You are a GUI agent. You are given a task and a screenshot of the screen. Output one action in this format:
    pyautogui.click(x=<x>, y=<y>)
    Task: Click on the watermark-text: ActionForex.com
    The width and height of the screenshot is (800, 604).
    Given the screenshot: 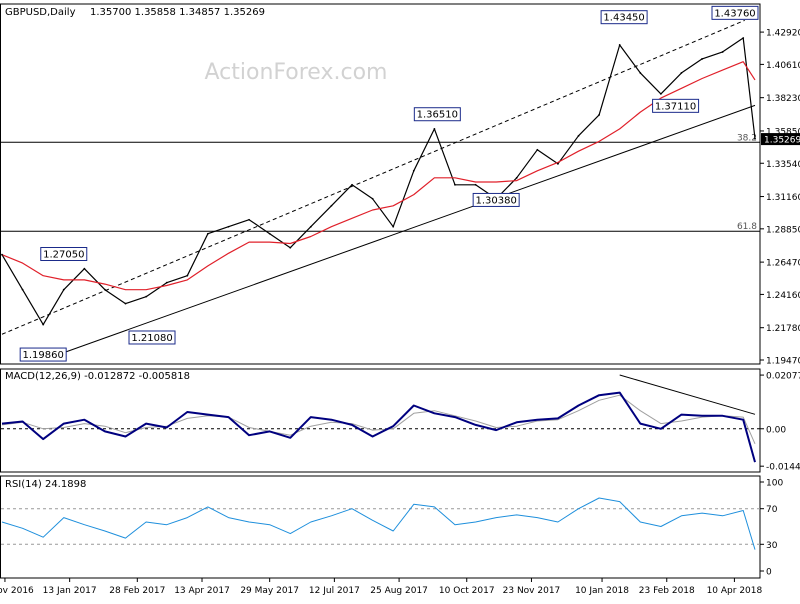 What is the action you would take?
    pyautogui.click(x=296, y=72)
    